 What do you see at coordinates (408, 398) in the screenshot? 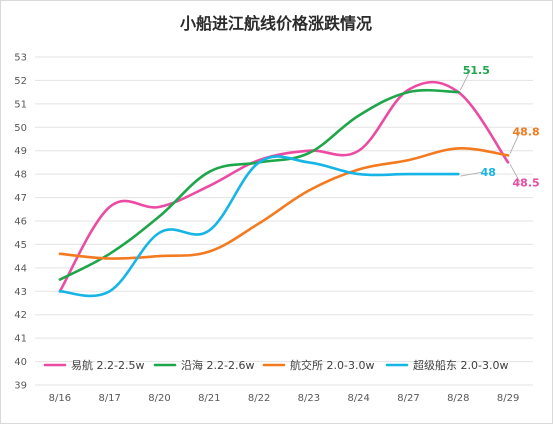
I see `x-tick-label: 8/27` at bounding box center [408, 398].